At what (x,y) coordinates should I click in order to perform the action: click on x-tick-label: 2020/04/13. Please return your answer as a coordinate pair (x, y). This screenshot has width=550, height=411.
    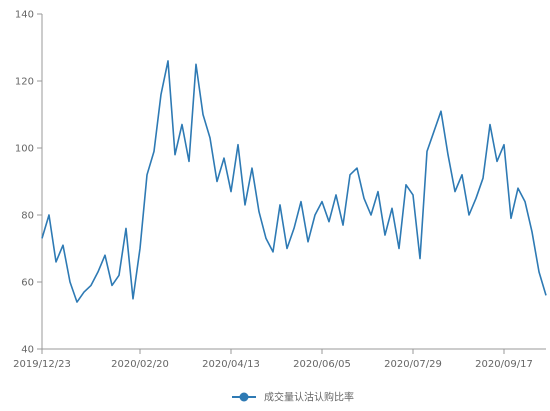
    Looking at the image, I should click on (231, 364).